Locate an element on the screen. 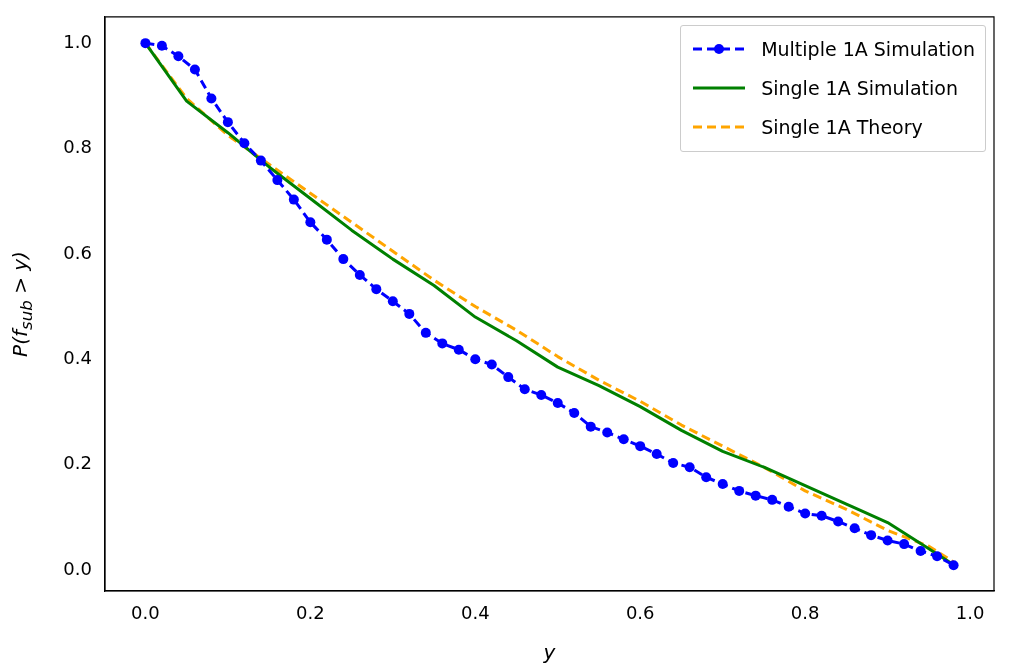 This screenshot has height=668, width=1021. y-tick-label: 0.6 is located at coordinates (77, 252).